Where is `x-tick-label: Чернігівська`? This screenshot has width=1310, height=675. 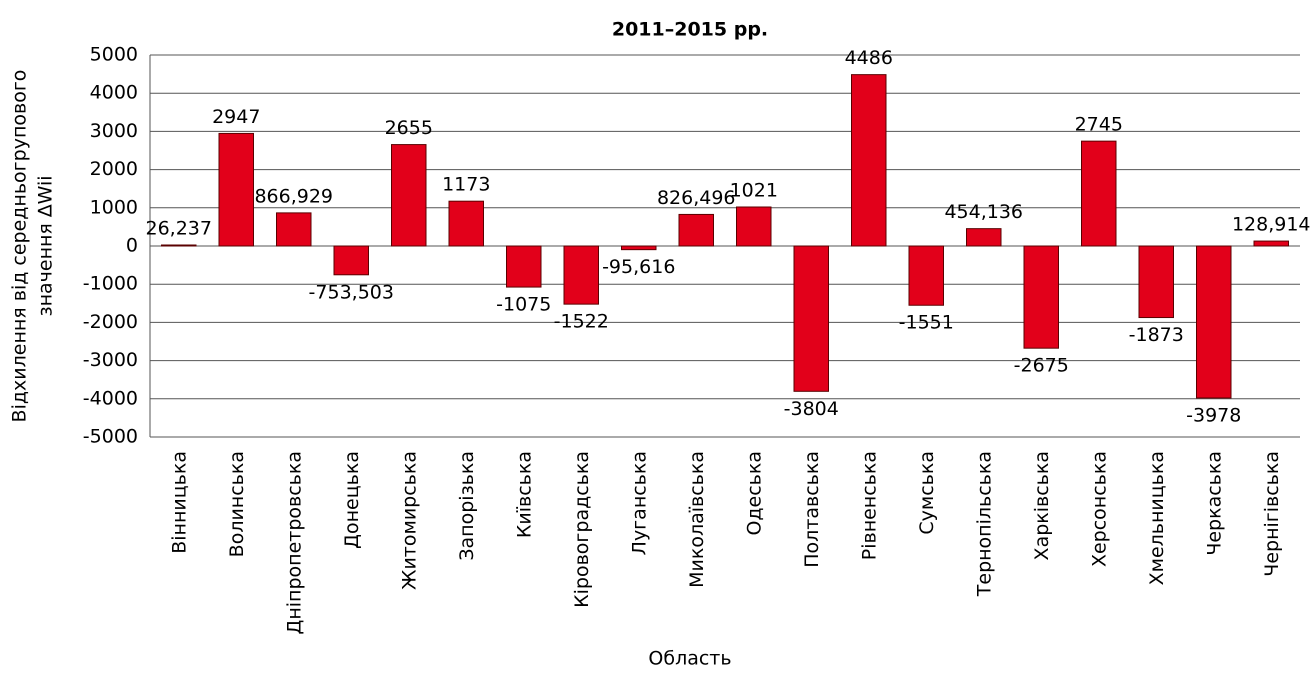 x-tick-label: Чернігівська is located at coordinates (1272, 514).